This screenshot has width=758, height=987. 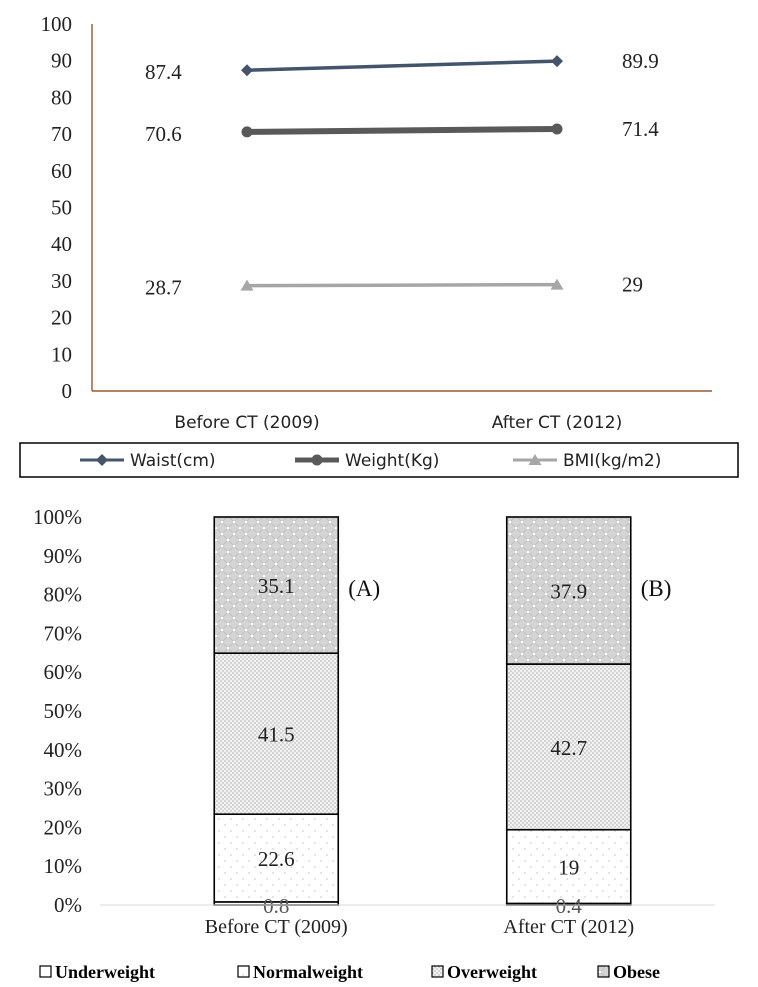 What do you see at coordinates (63, 789) in the screenshot?
I see `y-tick-label: 30%` at bounding box center [63, 789].